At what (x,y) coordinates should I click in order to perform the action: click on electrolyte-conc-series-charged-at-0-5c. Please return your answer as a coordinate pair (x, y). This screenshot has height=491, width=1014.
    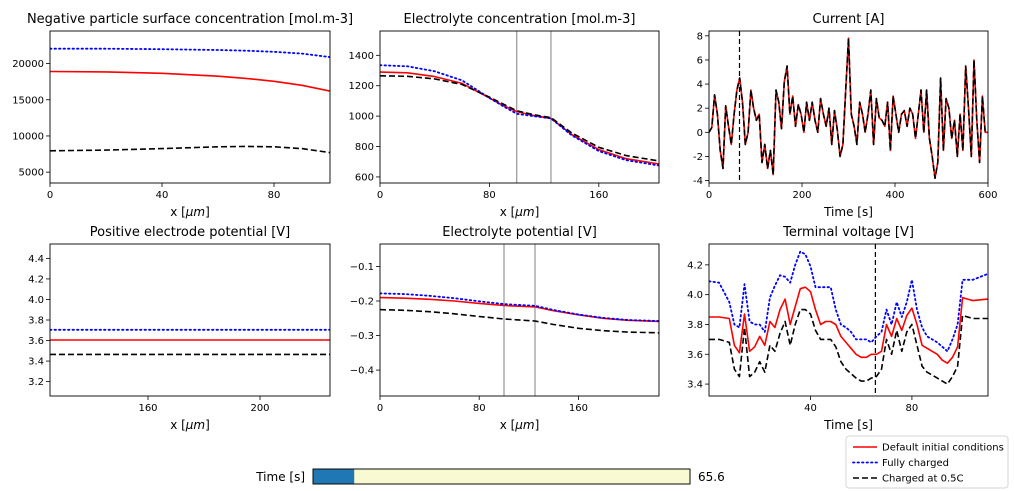
    Looking at the image, I should click on (519, 118).